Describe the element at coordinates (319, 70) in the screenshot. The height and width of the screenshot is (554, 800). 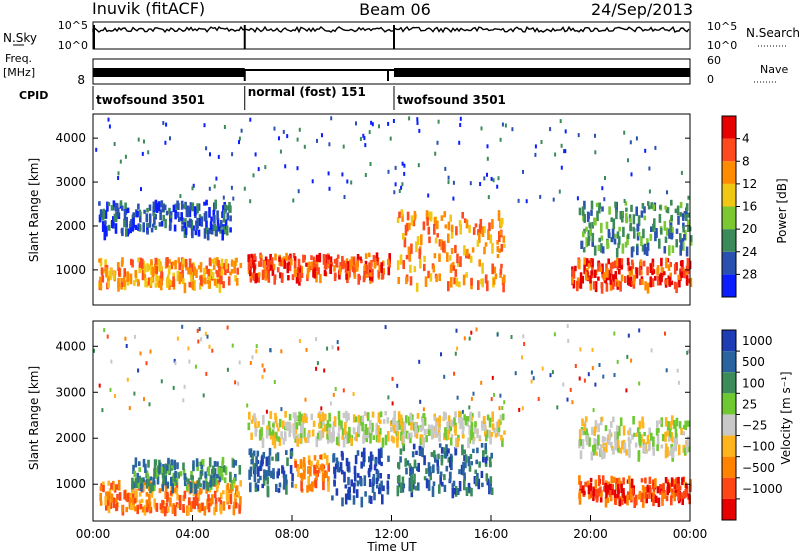
I see `freq-segment` at that location.